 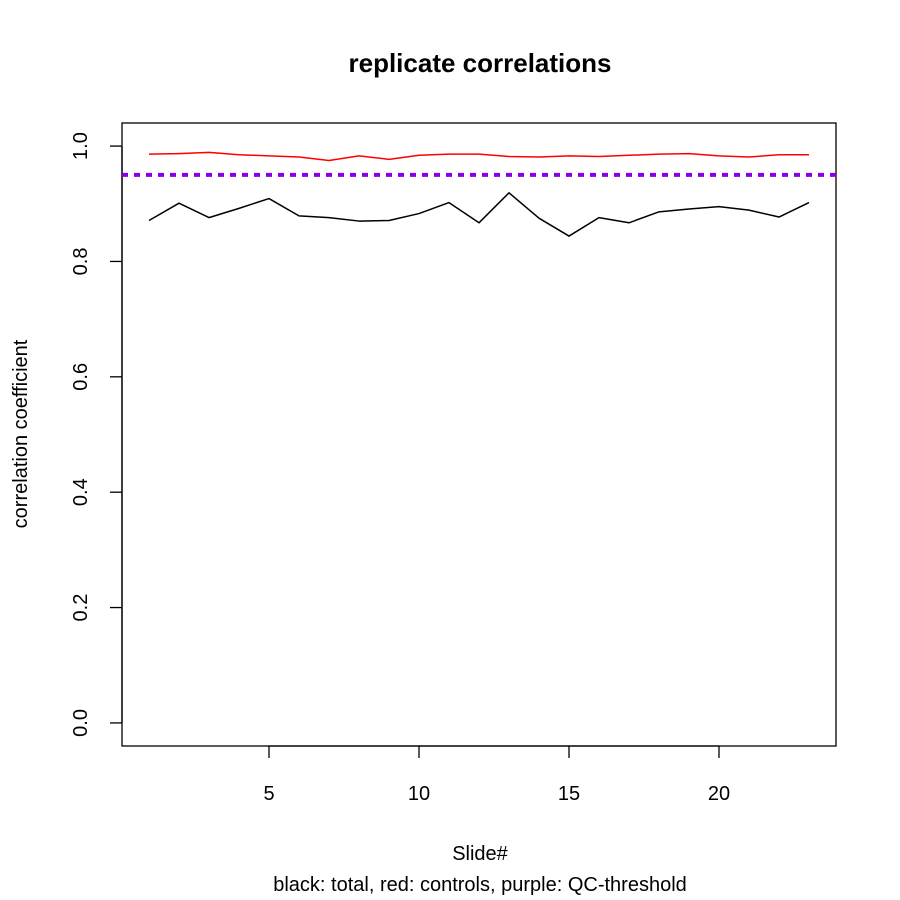 What do you see at coordinates (81, 492) in the screenshot?
I see `y-tick-label: 0.4` at bounding box center [81, 492].